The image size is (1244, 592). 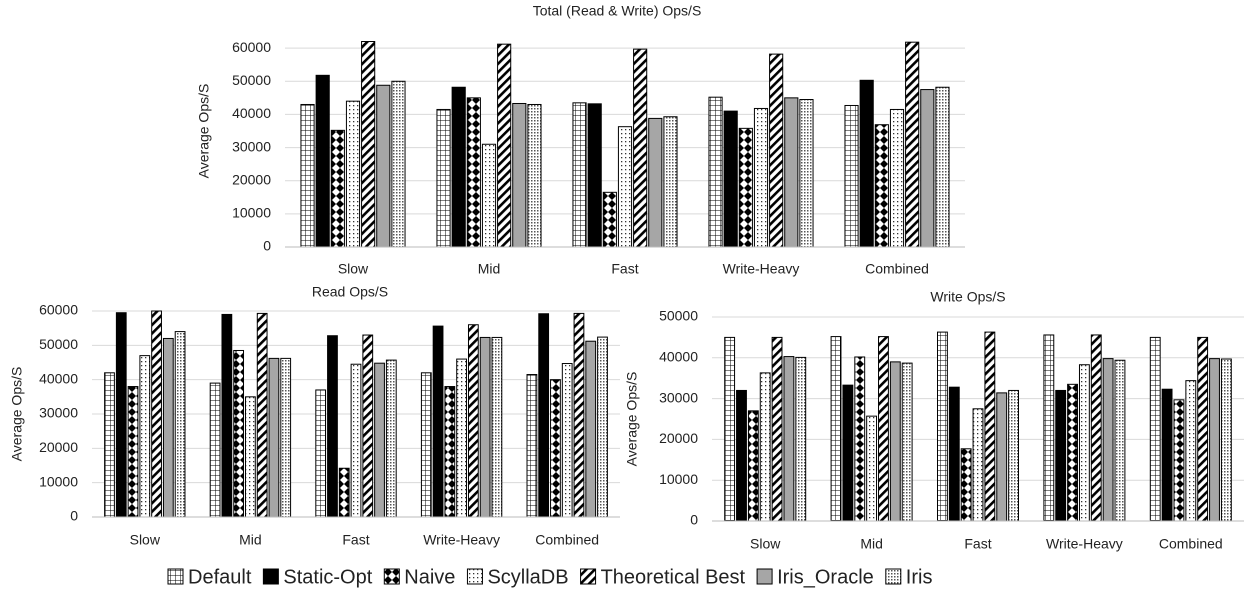 I want to click on legend-label: ScyllaDB, so click(x=527, y=577).